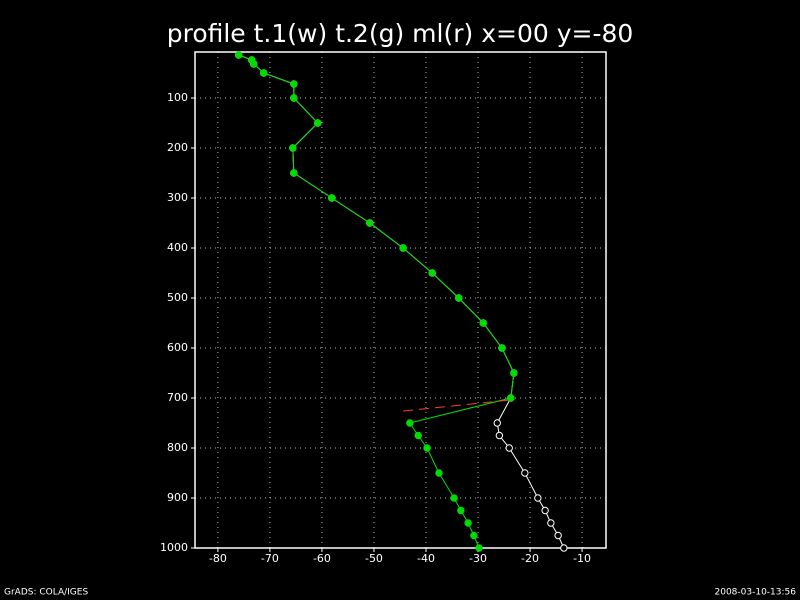 Image resolution: width=800 pixels, height=600 pixels. What do you see at coordinates (46, 593) in the screenshot?
I see `footer-left: GrADS: COLA/IGES` at bounding box center [46, 593].